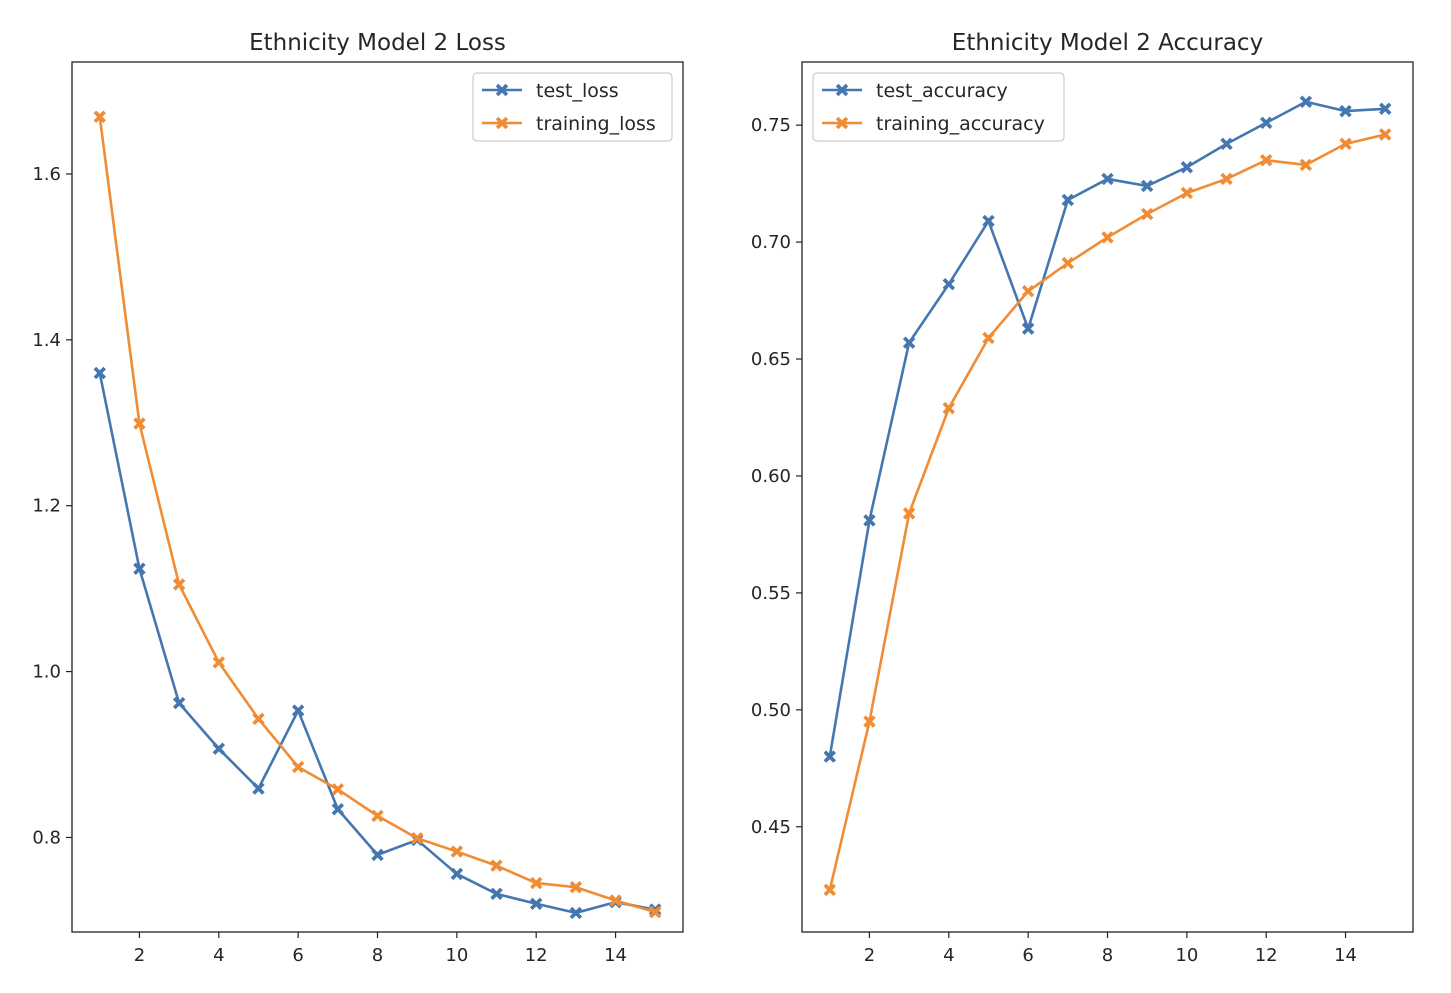 This screenshot has height=993, width=1451. I want to click on y-tick-label: 0.60, so click(771, 476).